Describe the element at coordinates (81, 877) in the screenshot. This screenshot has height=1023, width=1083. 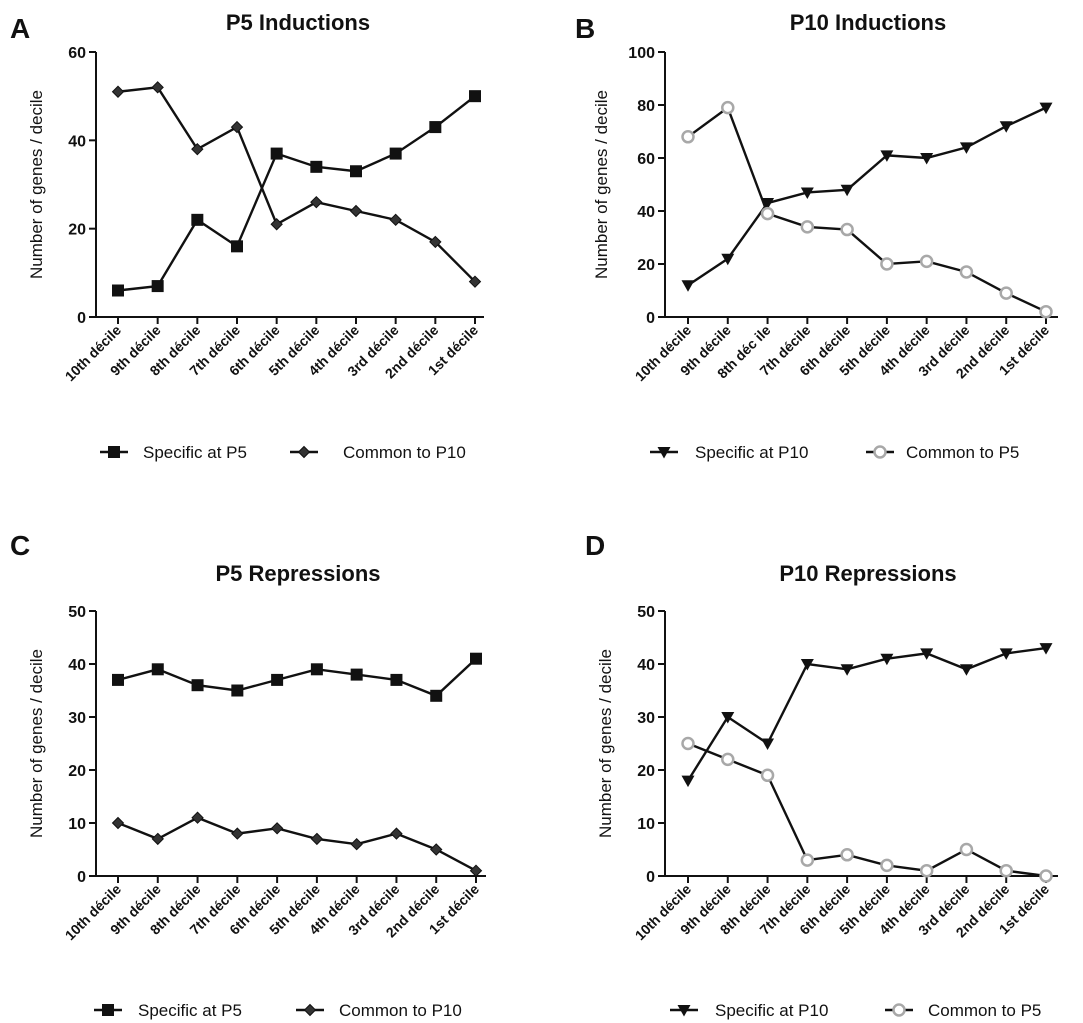
I see `panel-c-y-tick-label: 0` at that location.